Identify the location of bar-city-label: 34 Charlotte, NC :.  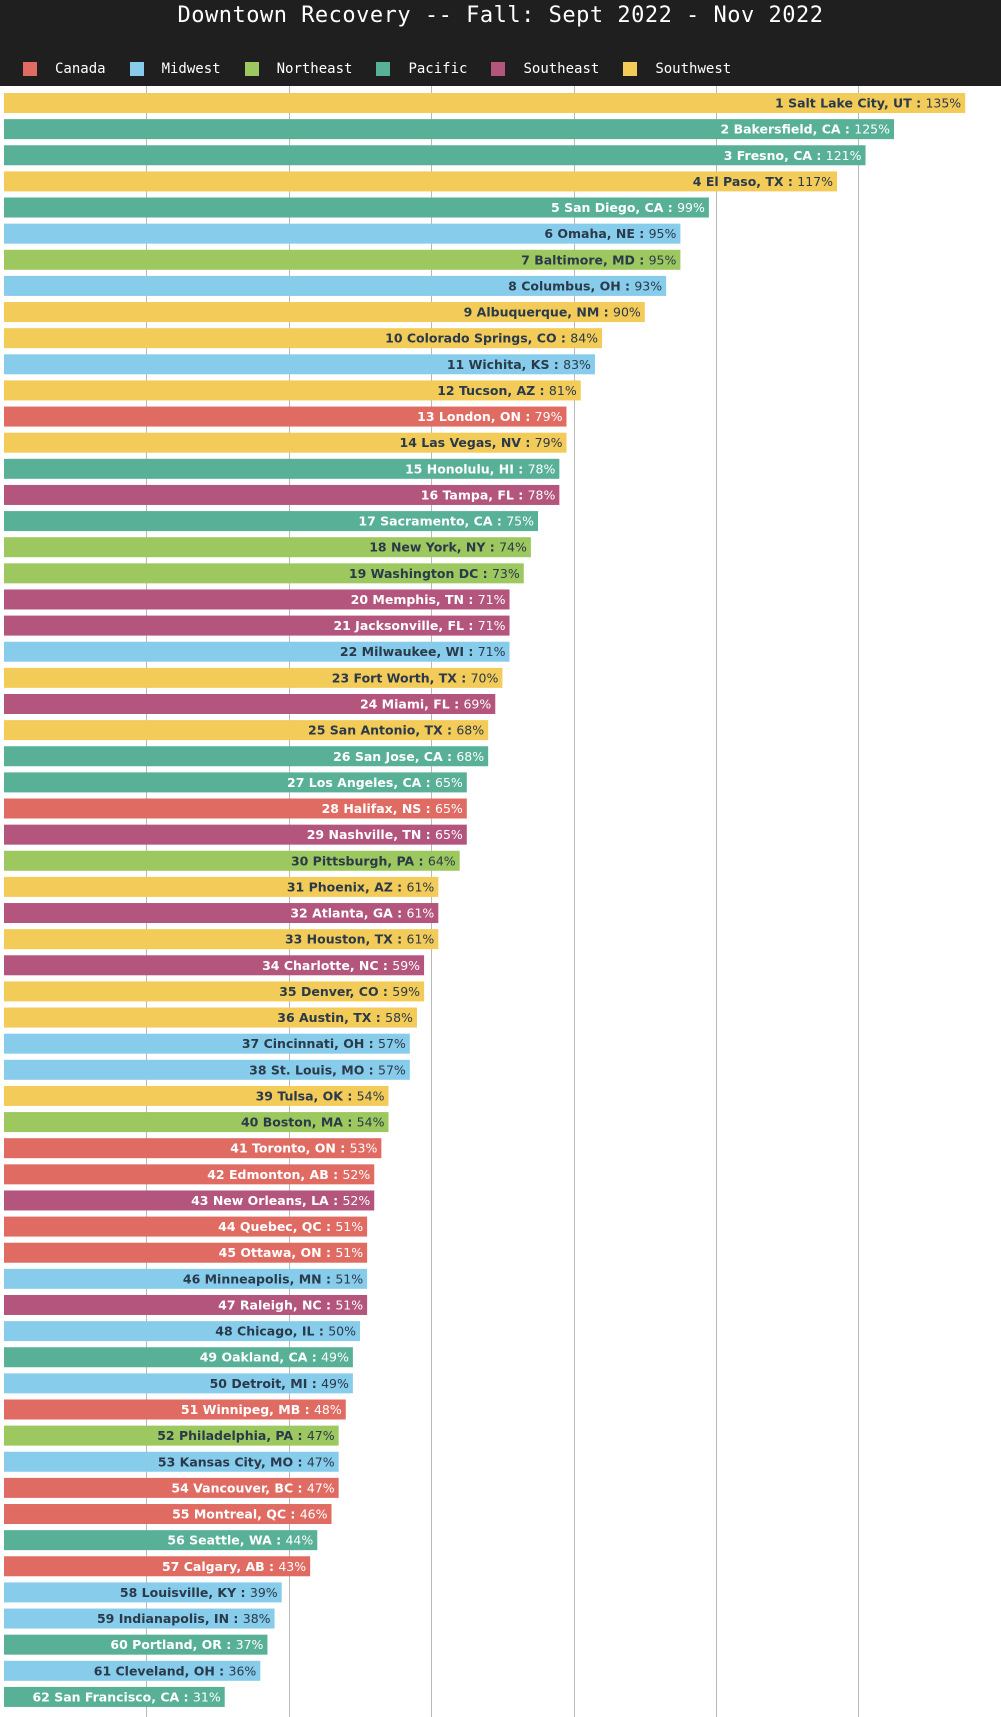
(327, 965).